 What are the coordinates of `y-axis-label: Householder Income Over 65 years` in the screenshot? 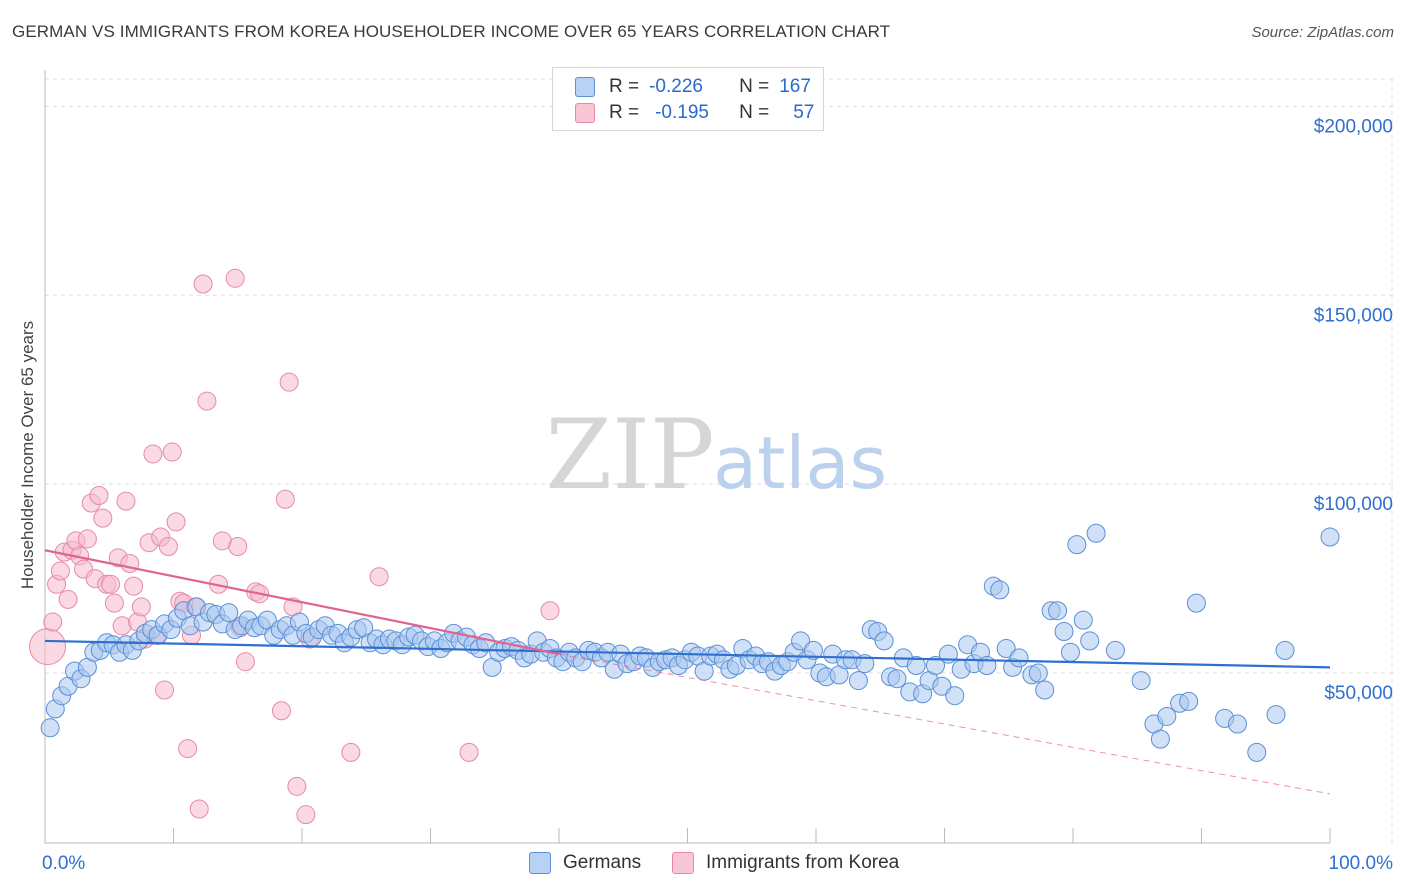 It's located at (27, 455).